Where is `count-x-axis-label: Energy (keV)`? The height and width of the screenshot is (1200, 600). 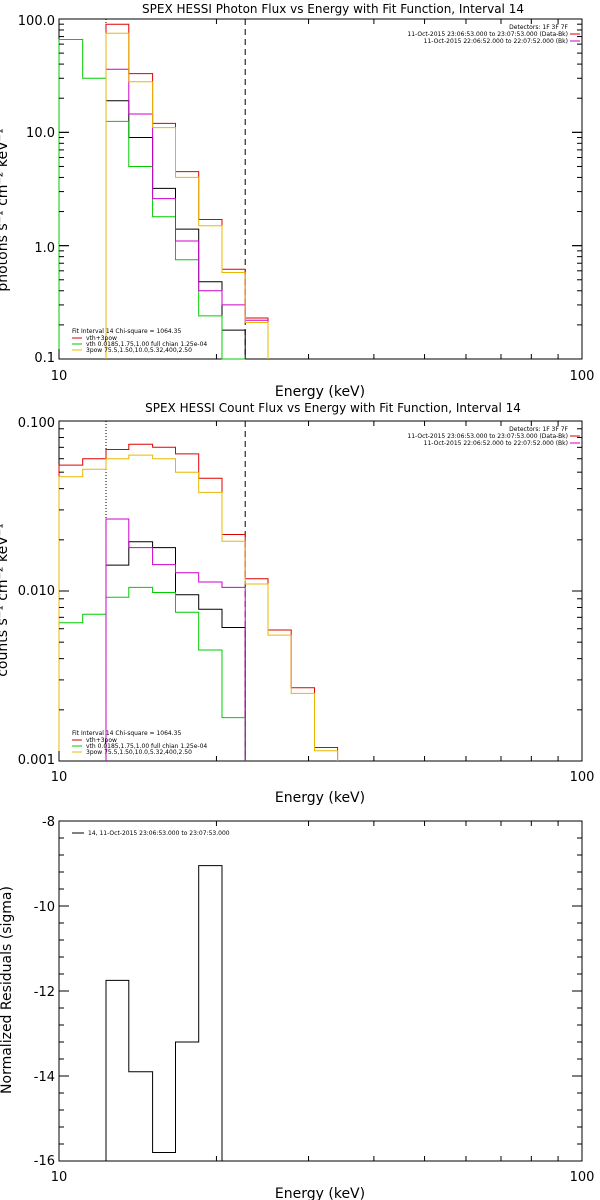 count-x-axis-label: Energy (keV) is located at coordinates (320, 798).